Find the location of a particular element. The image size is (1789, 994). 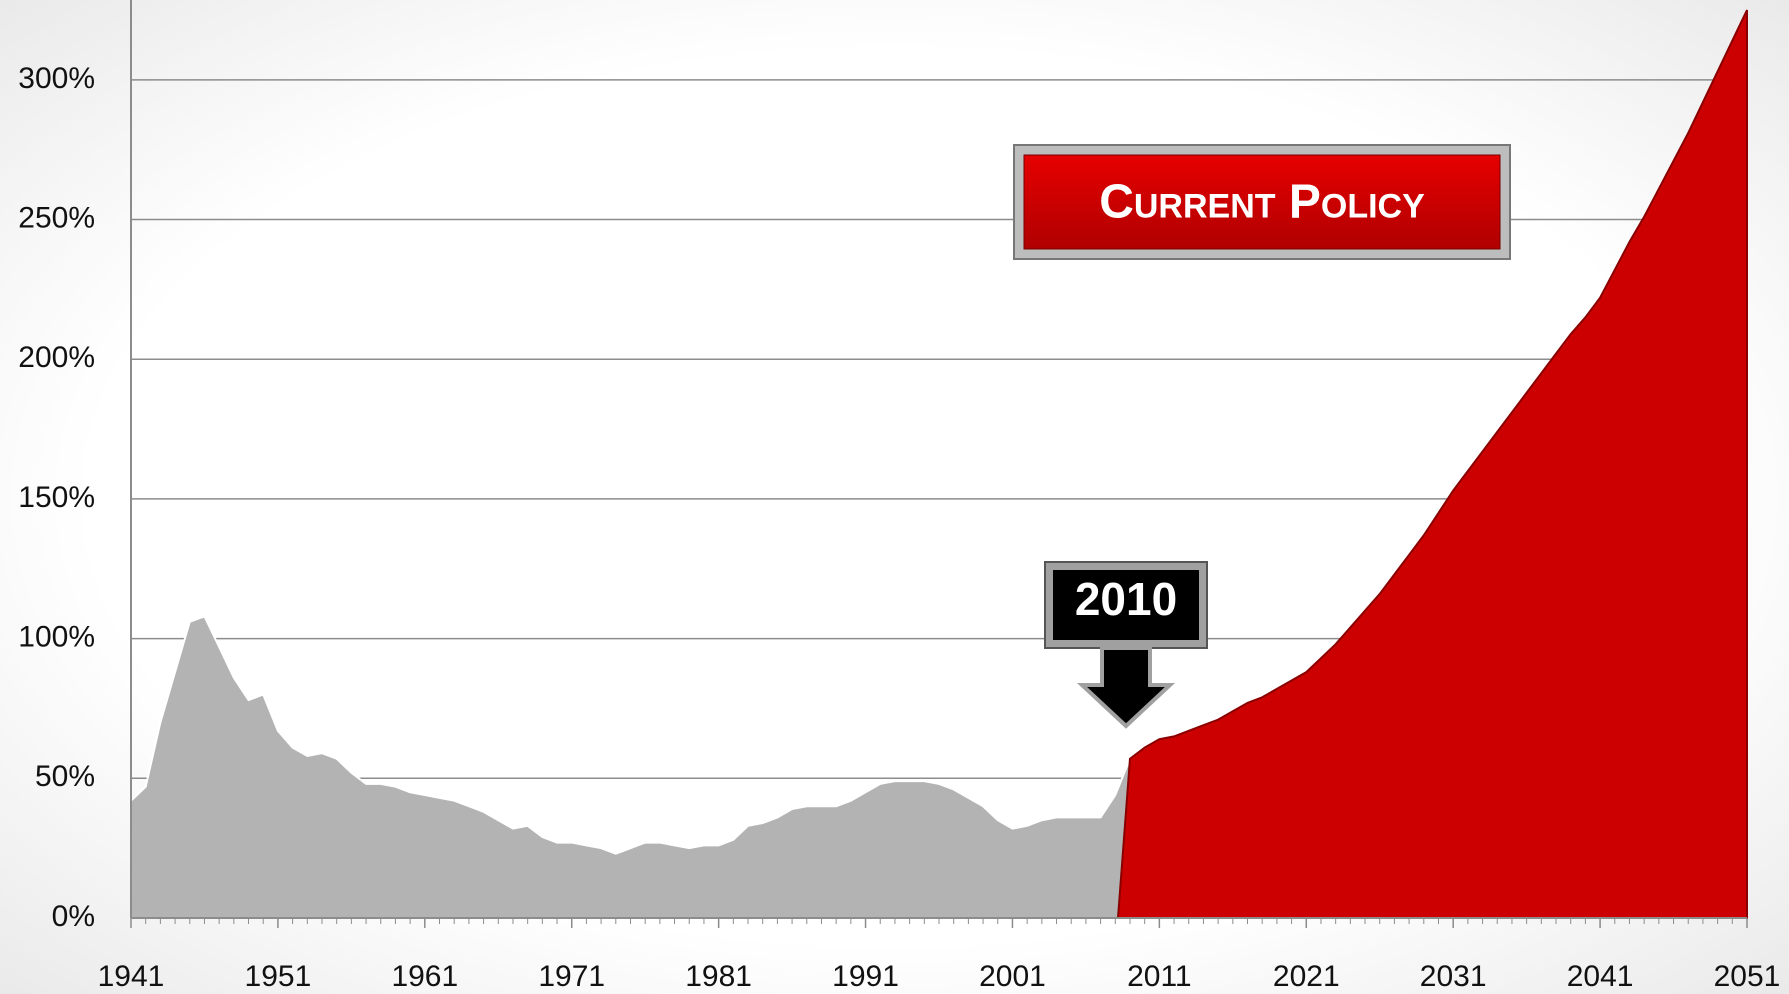

x-tick-label: 2011 is located at coordinates (1159, 976).